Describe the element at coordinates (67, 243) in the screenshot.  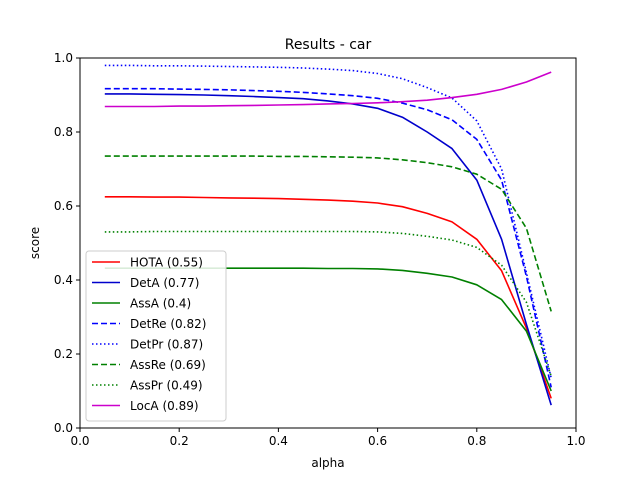
I see `y-axis-ticks: 0.0 0.2 0.4 0.6 0.8 1.0` at that location.